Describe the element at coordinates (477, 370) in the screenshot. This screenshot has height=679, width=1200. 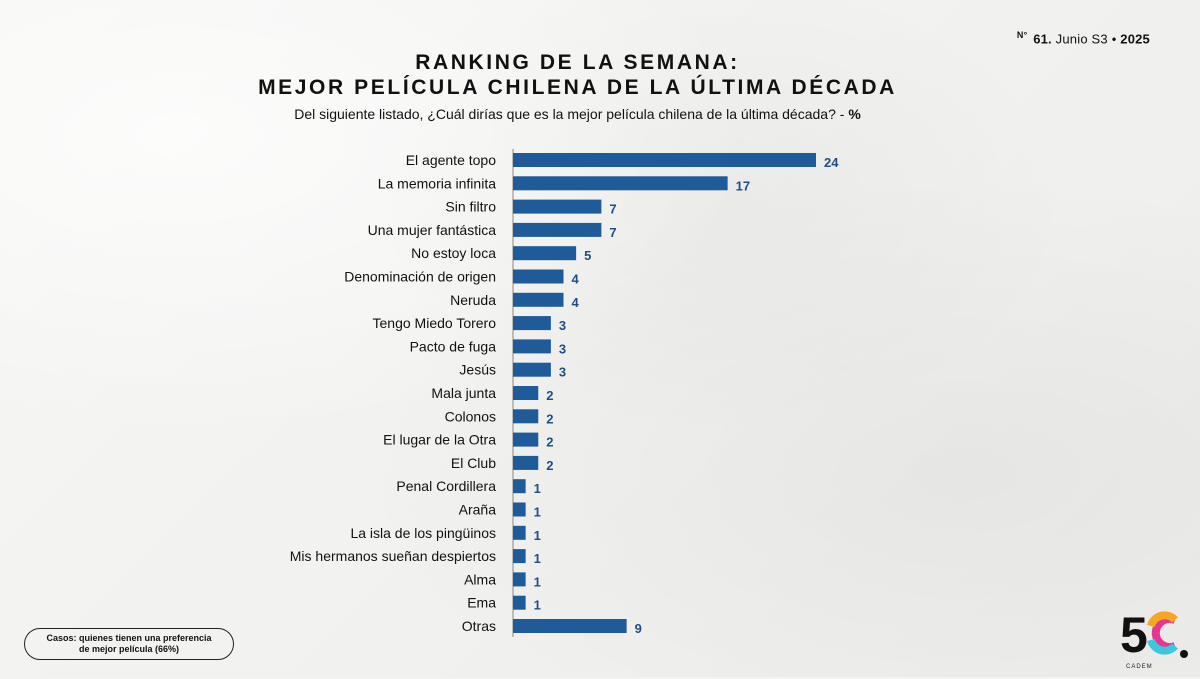
I see `category-label: Jesús` at that location.